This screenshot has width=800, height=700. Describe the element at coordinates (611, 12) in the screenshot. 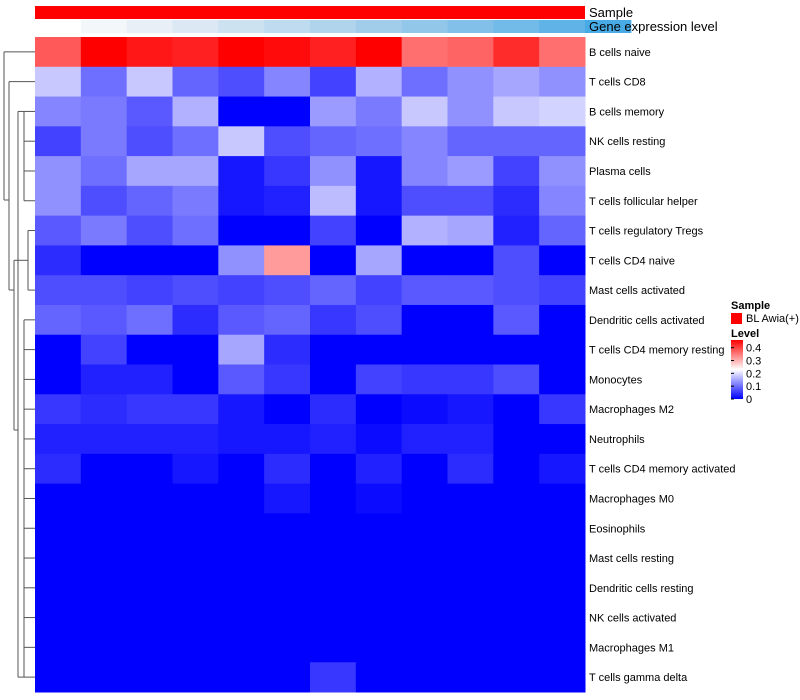

I see `sample-annotation-label: Sample` at that location.